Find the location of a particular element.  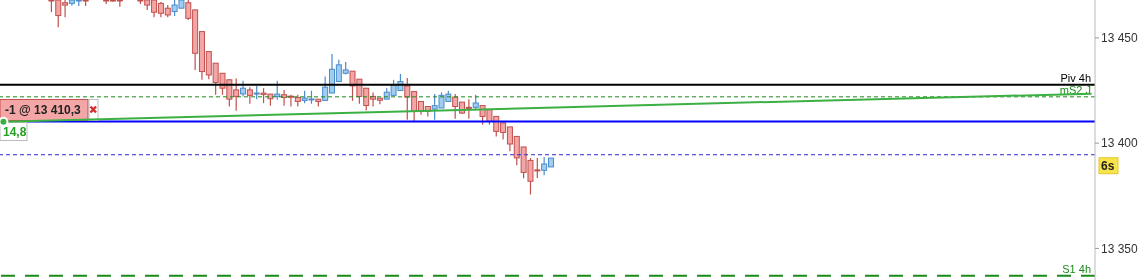

y-tick-label: 13 450 is located at coordinates (1120, 38).